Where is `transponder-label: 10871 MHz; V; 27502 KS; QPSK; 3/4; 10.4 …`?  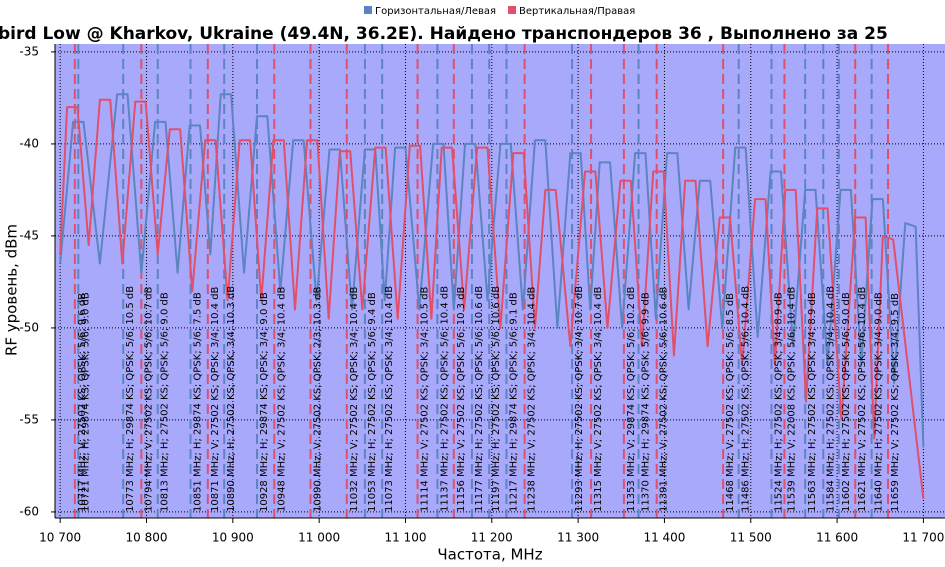 transponder-label: 10871 MHz; V; 27502 KS; QPSK; 3/4; 10.4 … is located at coordinates (215, 399).